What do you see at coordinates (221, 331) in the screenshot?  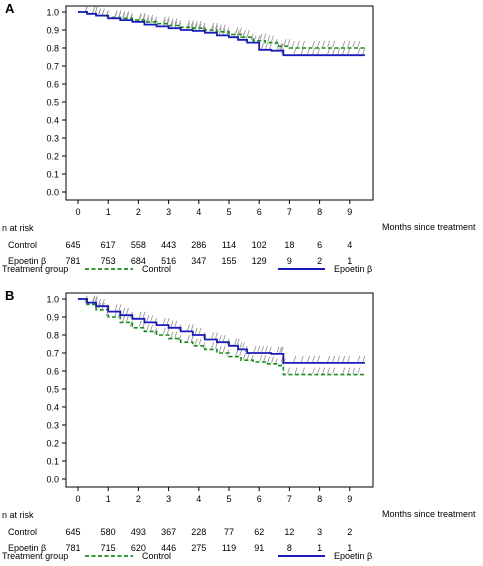 I see `epoetin-curve` at bounding box center [221, 331].